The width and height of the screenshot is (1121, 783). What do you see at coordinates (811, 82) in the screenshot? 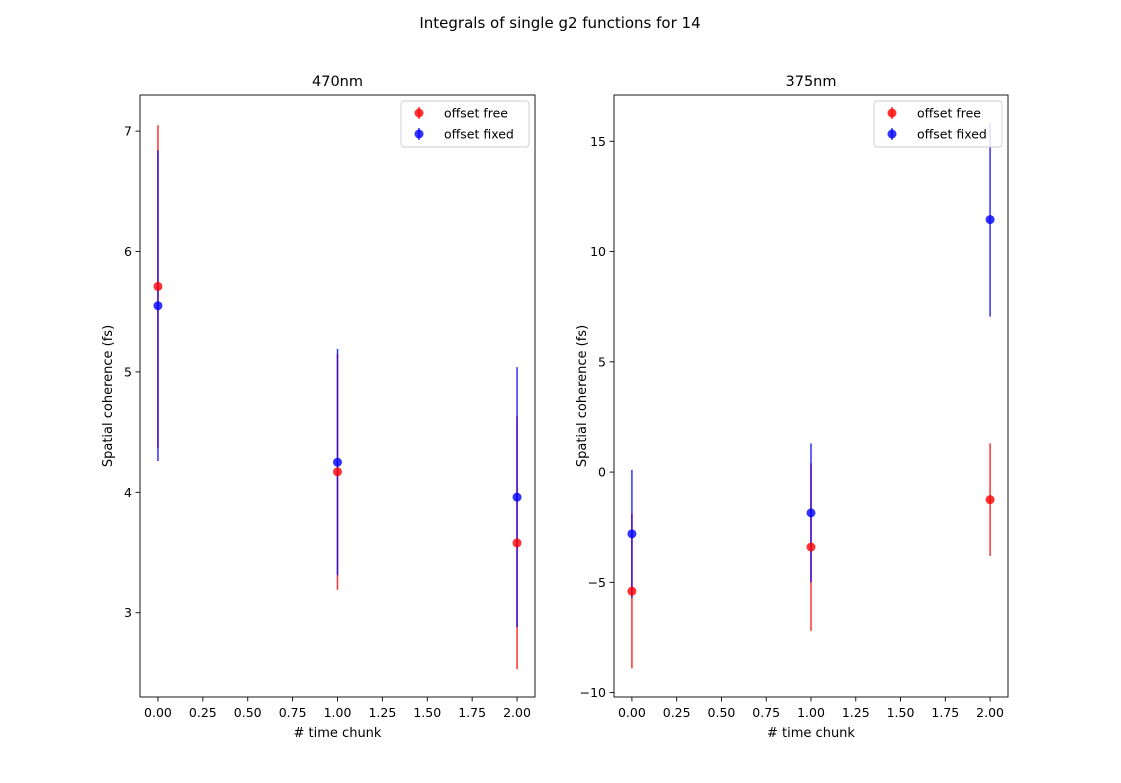
I see `subplot-title: 375nm` at bounding box center [811, 82].